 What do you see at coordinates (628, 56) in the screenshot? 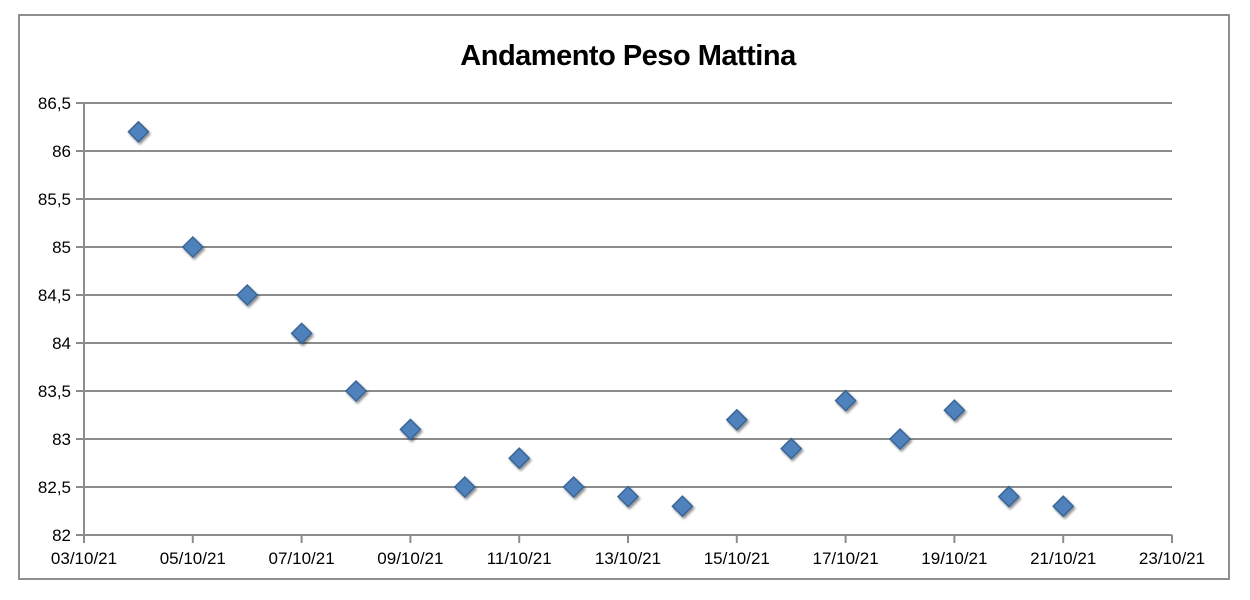
I see `chart-title: Andamento Peso Mattina` at bounding box center [628, 56].